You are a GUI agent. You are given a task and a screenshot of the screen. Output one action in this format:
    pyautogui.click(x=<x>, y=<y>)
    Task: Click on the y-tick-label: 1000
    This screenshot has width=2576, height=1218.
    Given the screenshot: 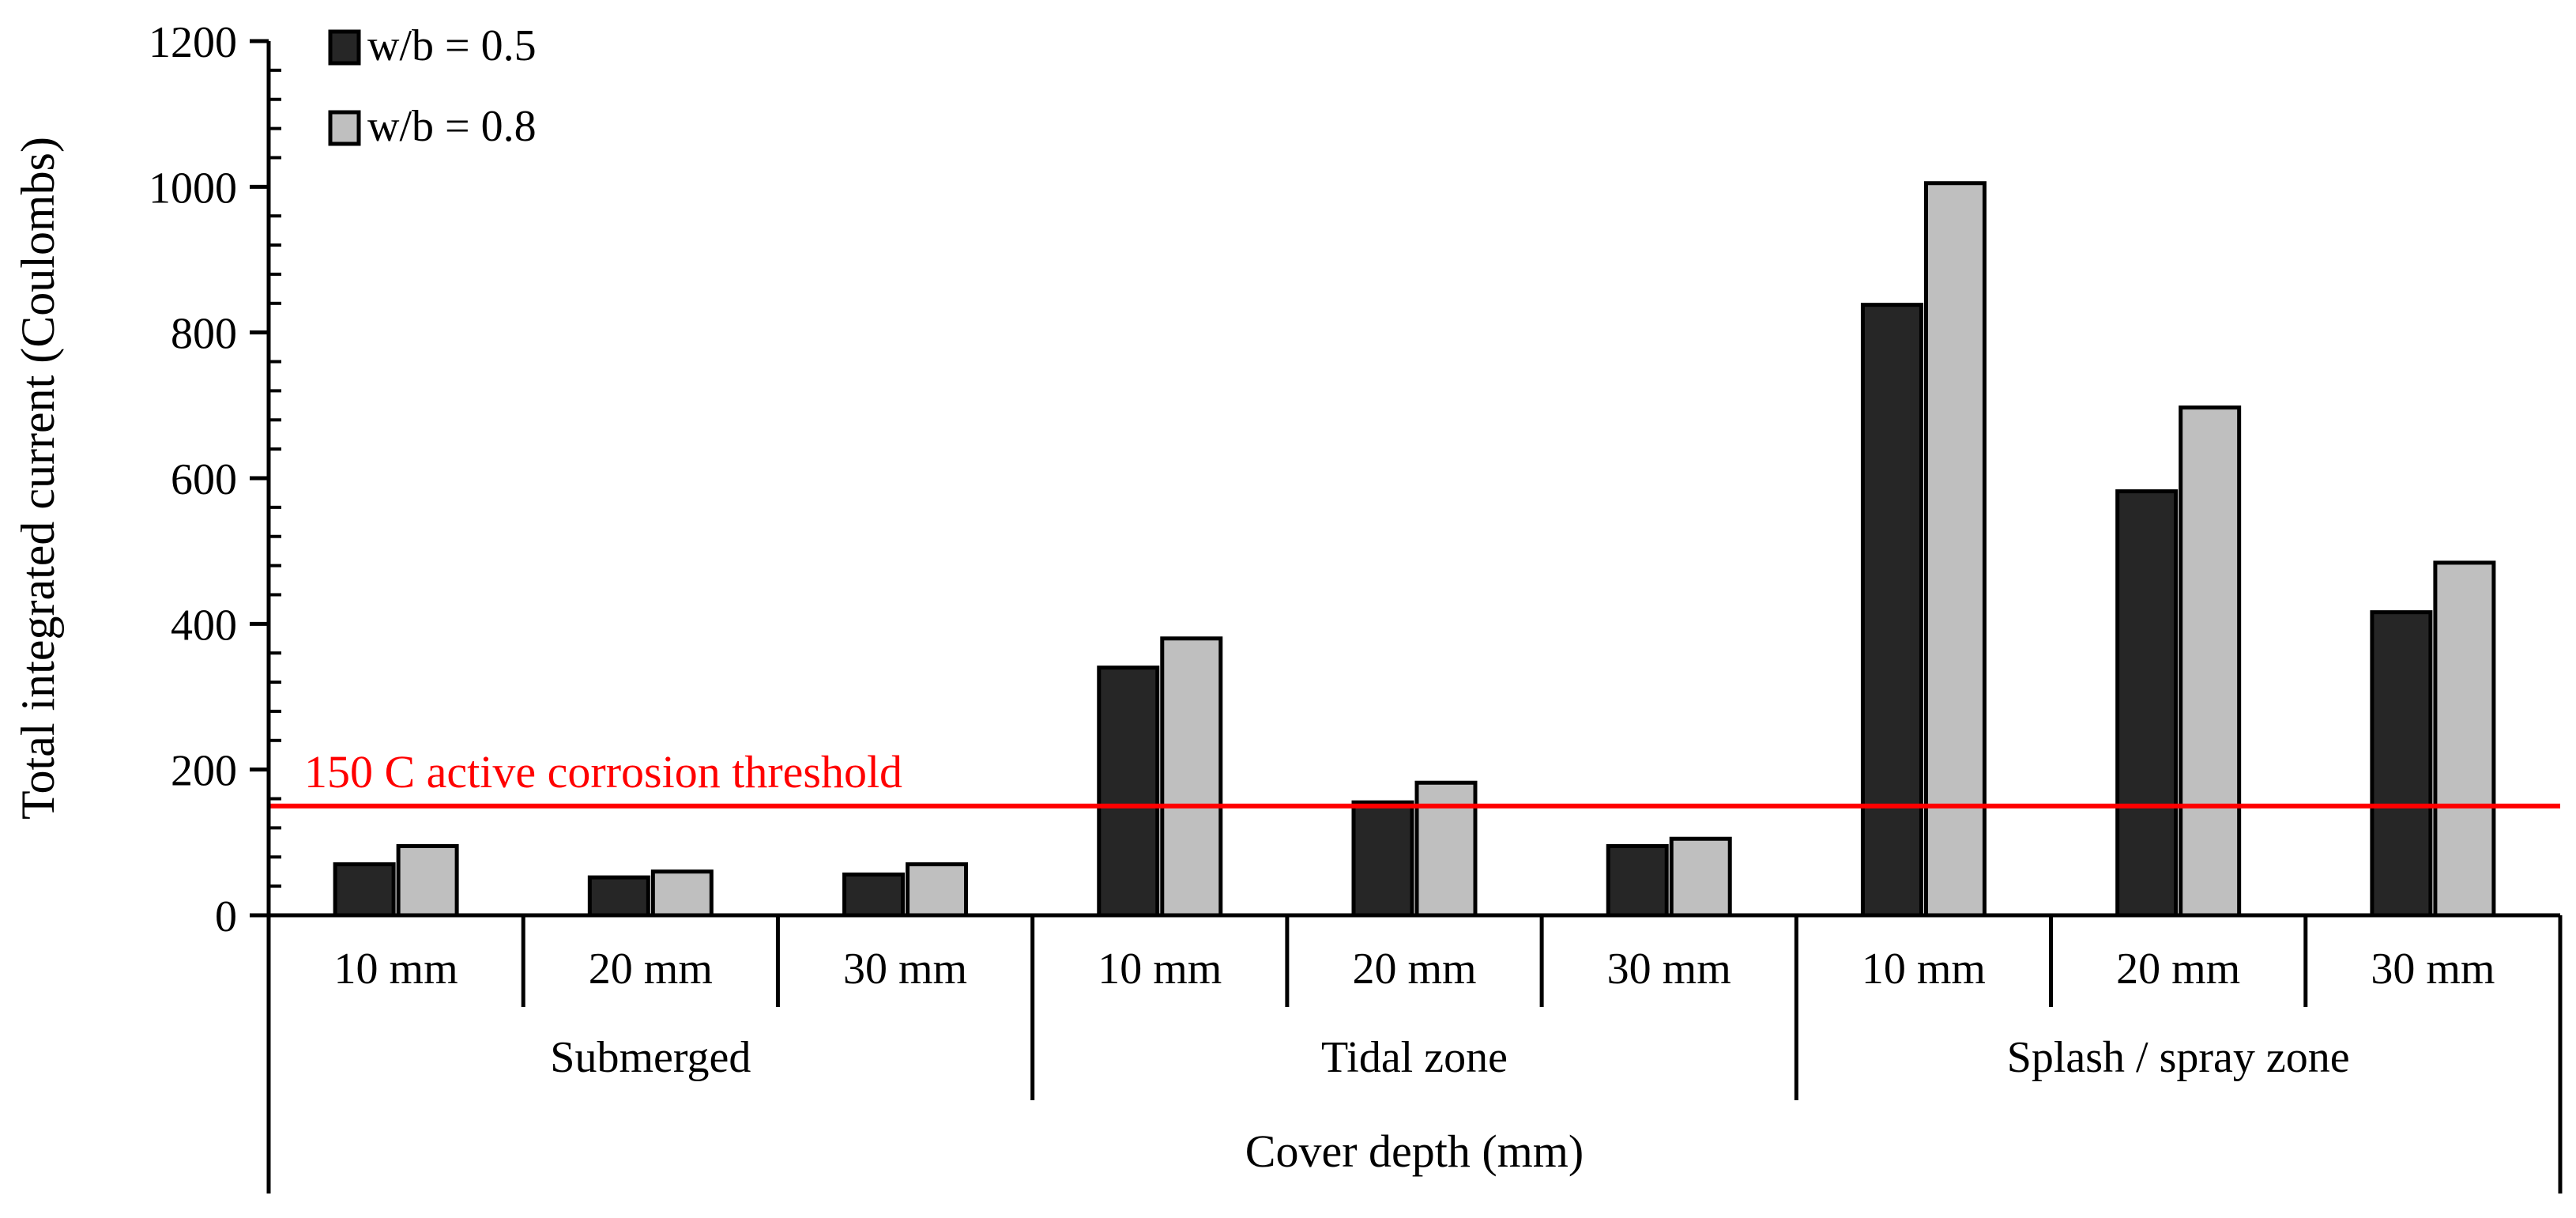 What is the action you would take?
    pyautogui.click(x=193, y=188)
    